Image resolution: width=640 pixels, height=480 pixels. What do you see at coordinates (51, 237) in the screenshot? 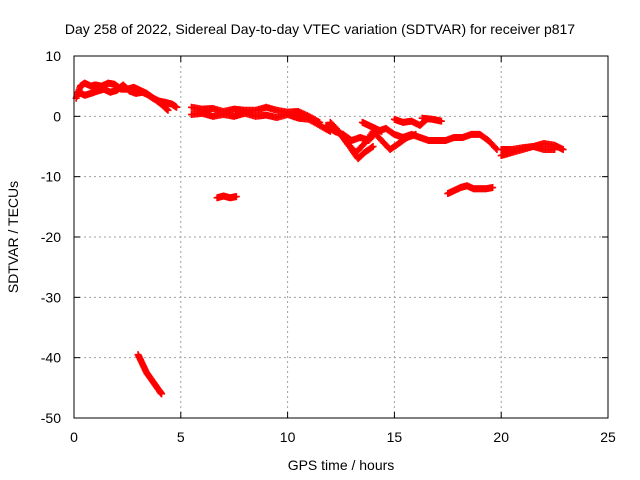
I see `y-tick-label: -20` at bounding box center [51, 237].